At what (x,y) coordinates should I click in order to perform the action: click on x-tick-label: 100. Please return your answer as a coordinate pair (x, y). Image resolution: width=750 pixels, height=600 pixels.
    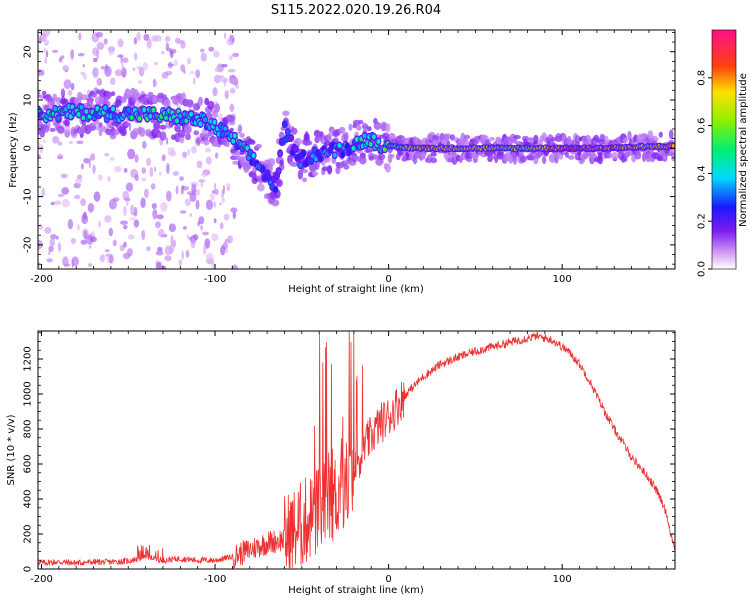
    Looking at the image, I should click on (562, 579).